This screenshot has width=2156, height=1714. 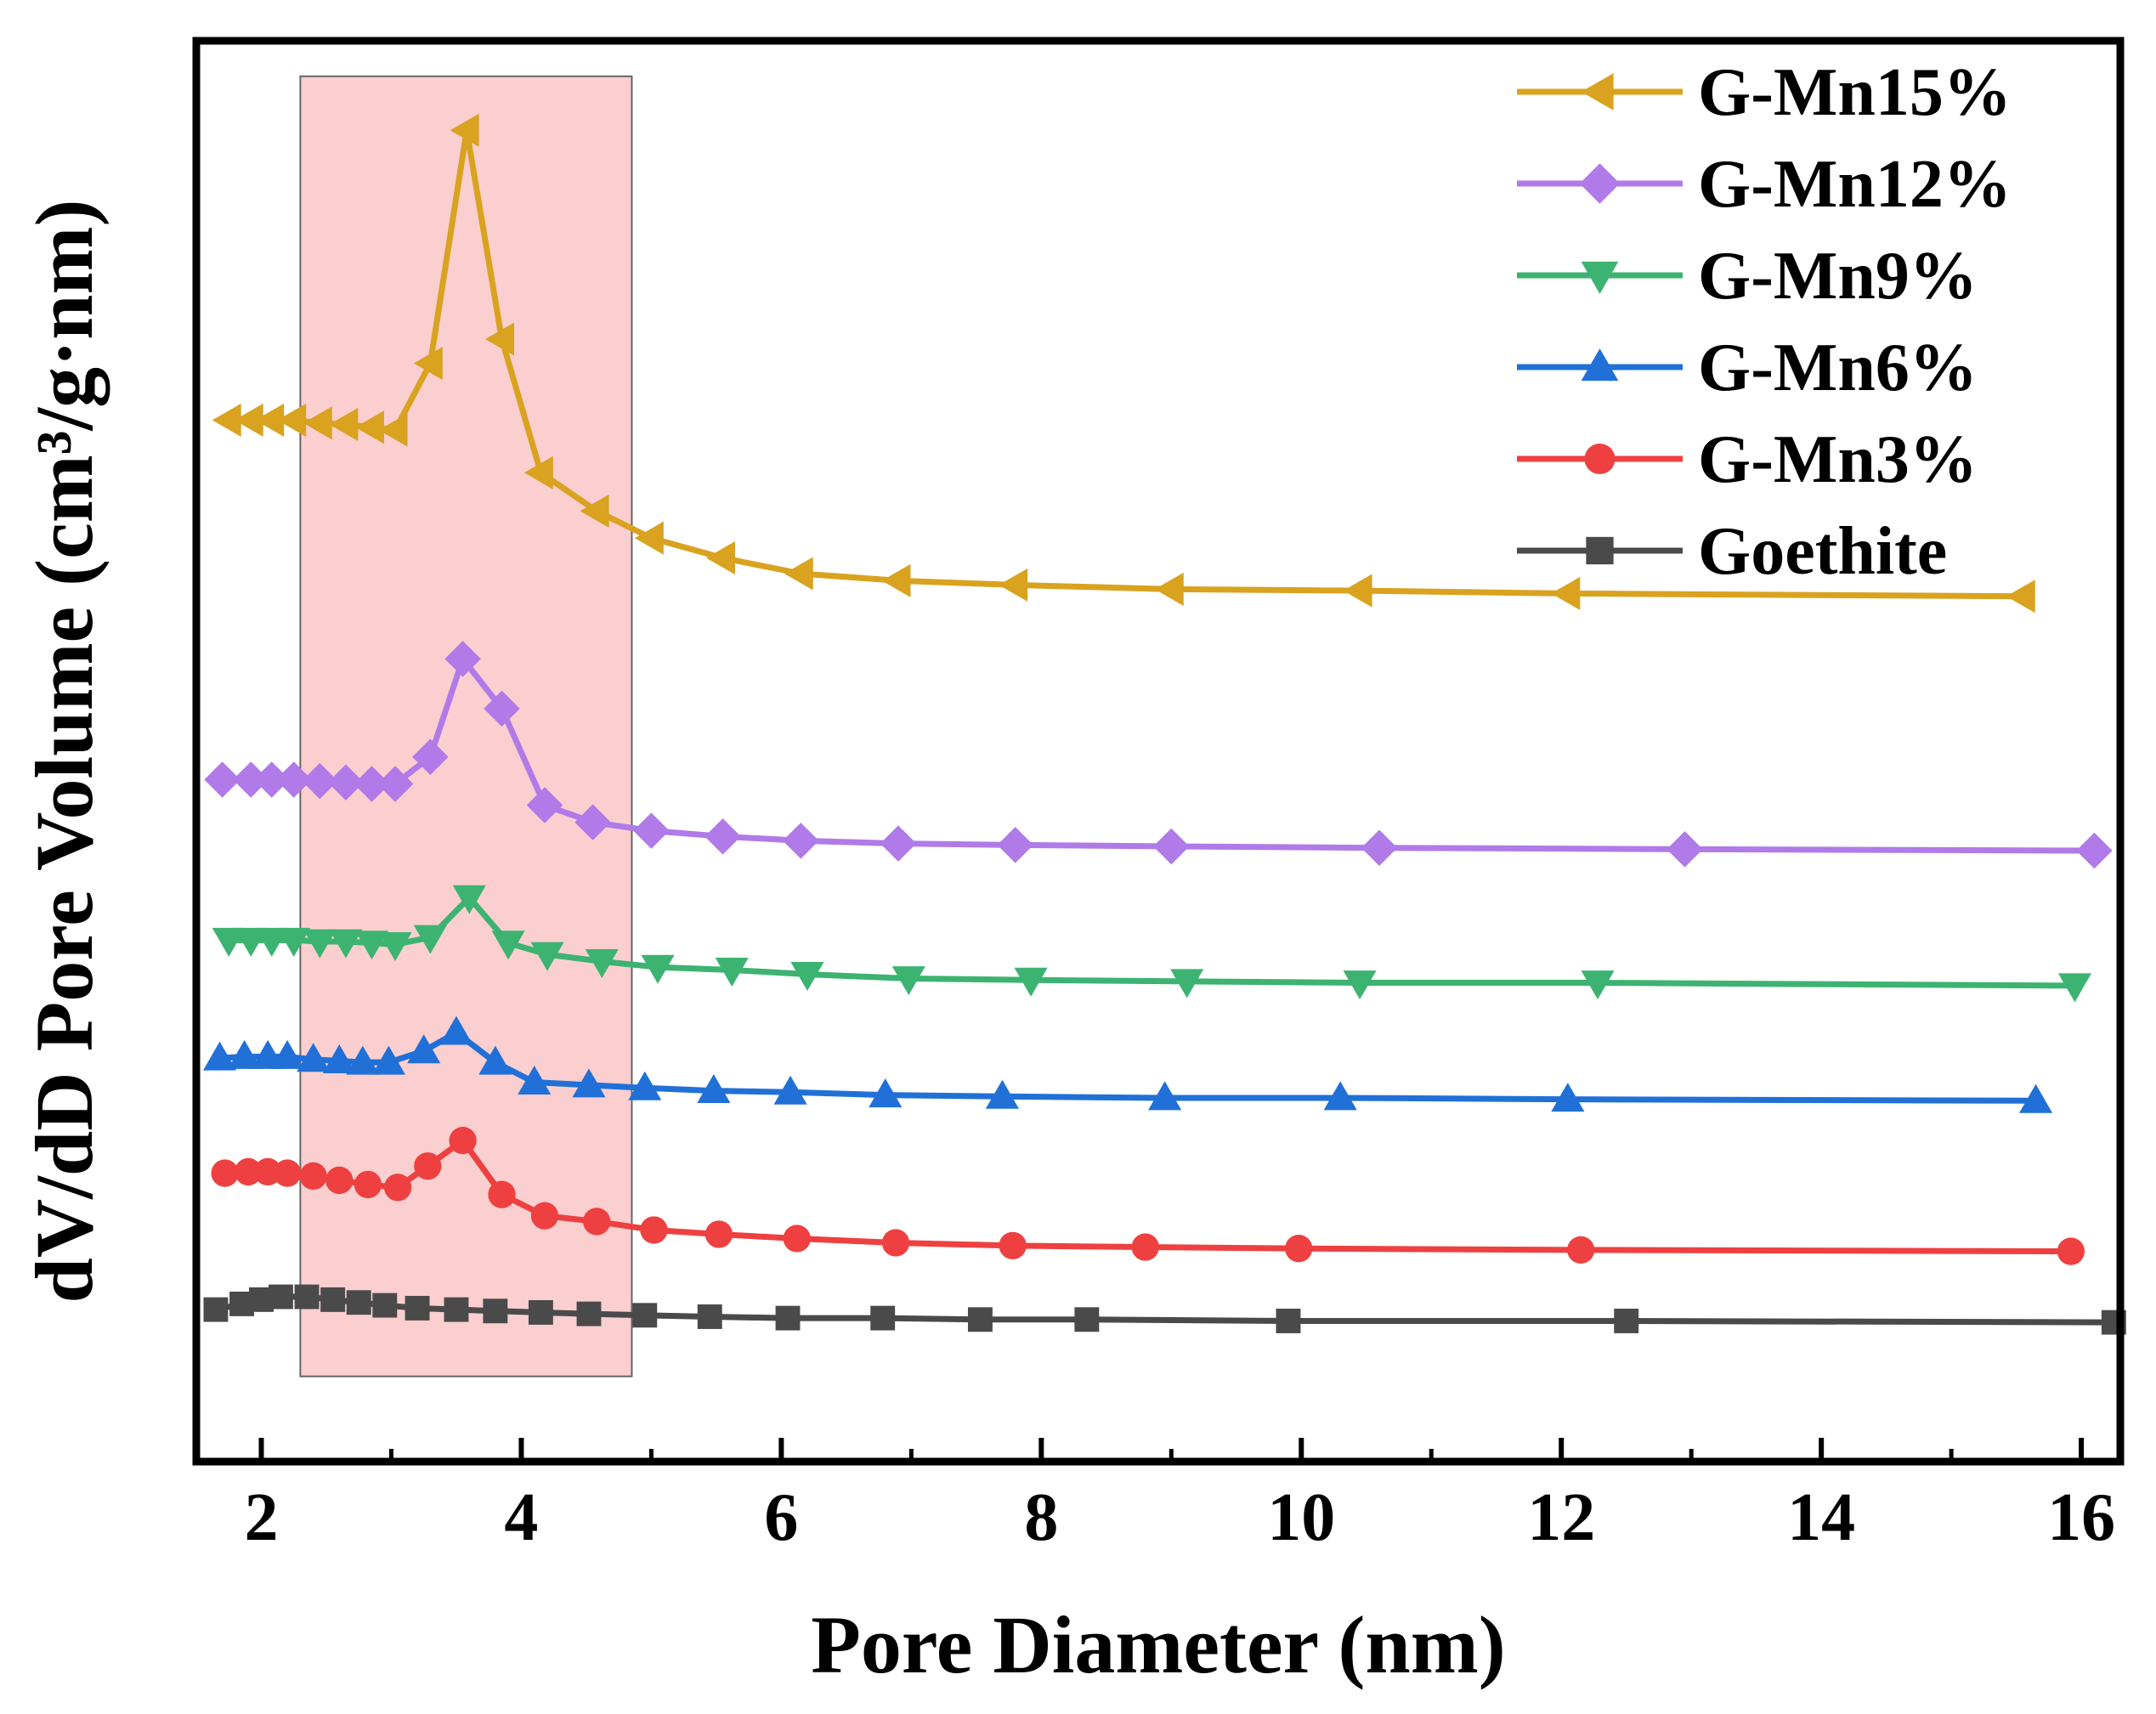 I want to click on series-line-g-mn6pct, so click(x=1128, y=1066).